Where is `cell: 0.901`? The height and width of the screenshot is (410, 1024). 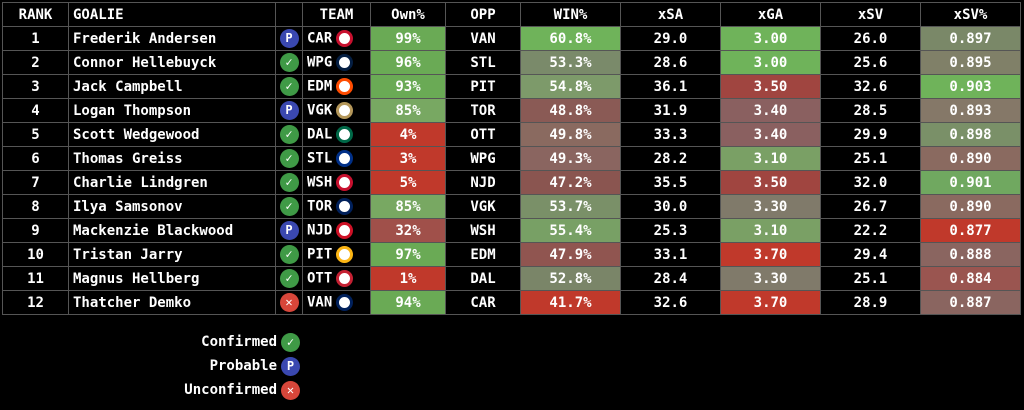 cell: 0.901 is located at coordinates (970, 182).